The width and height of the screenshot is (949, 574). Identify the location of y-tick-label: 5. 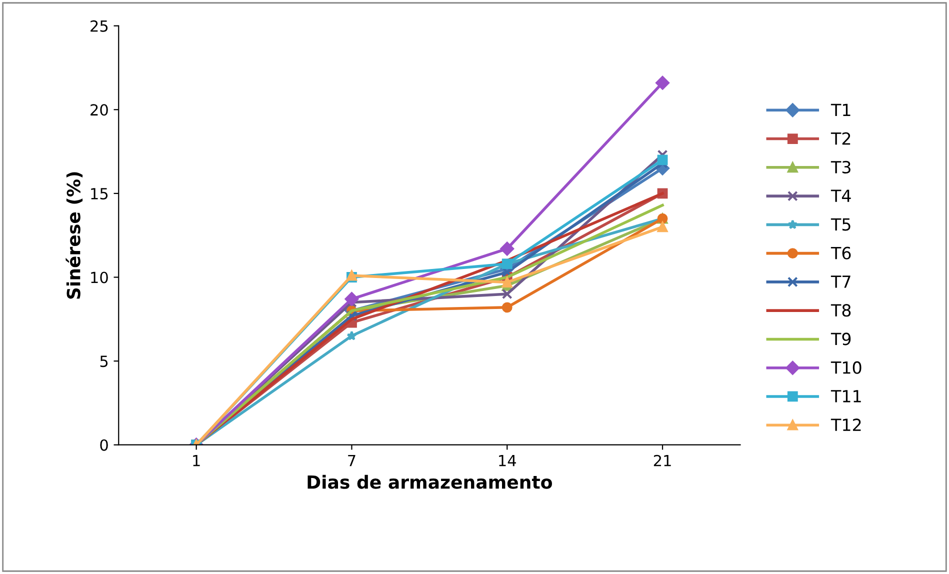
(104, 362).